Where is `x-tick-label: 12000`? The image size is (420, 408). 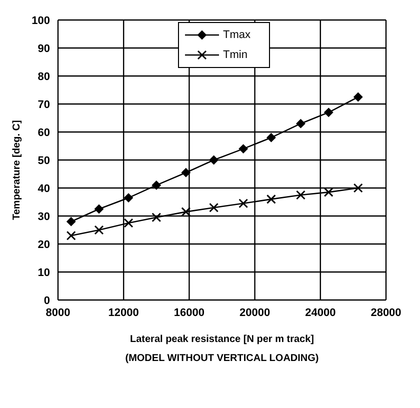 x-tick-label: 12000 is located at coordinates (123, 312).